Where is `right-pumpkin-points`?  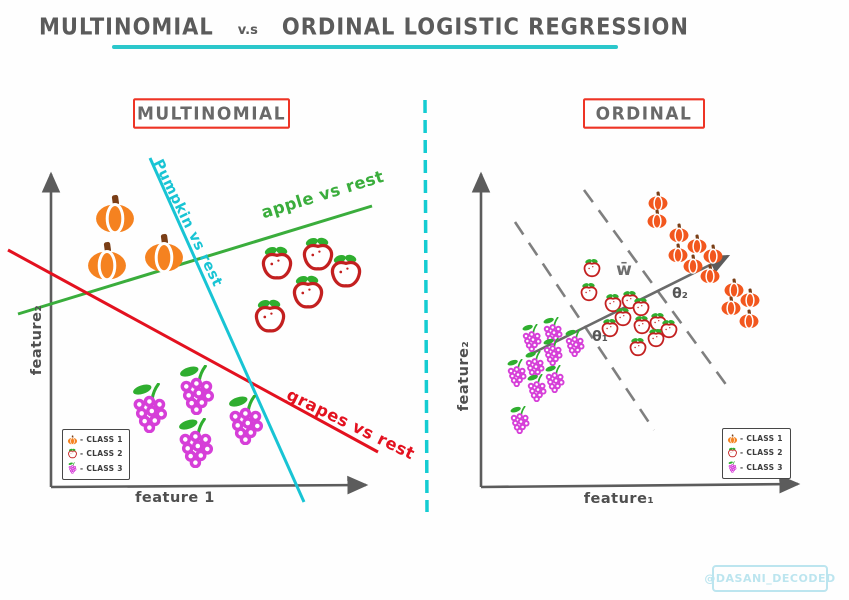 right-pumpkin-points is located at coordinates (703, 260).